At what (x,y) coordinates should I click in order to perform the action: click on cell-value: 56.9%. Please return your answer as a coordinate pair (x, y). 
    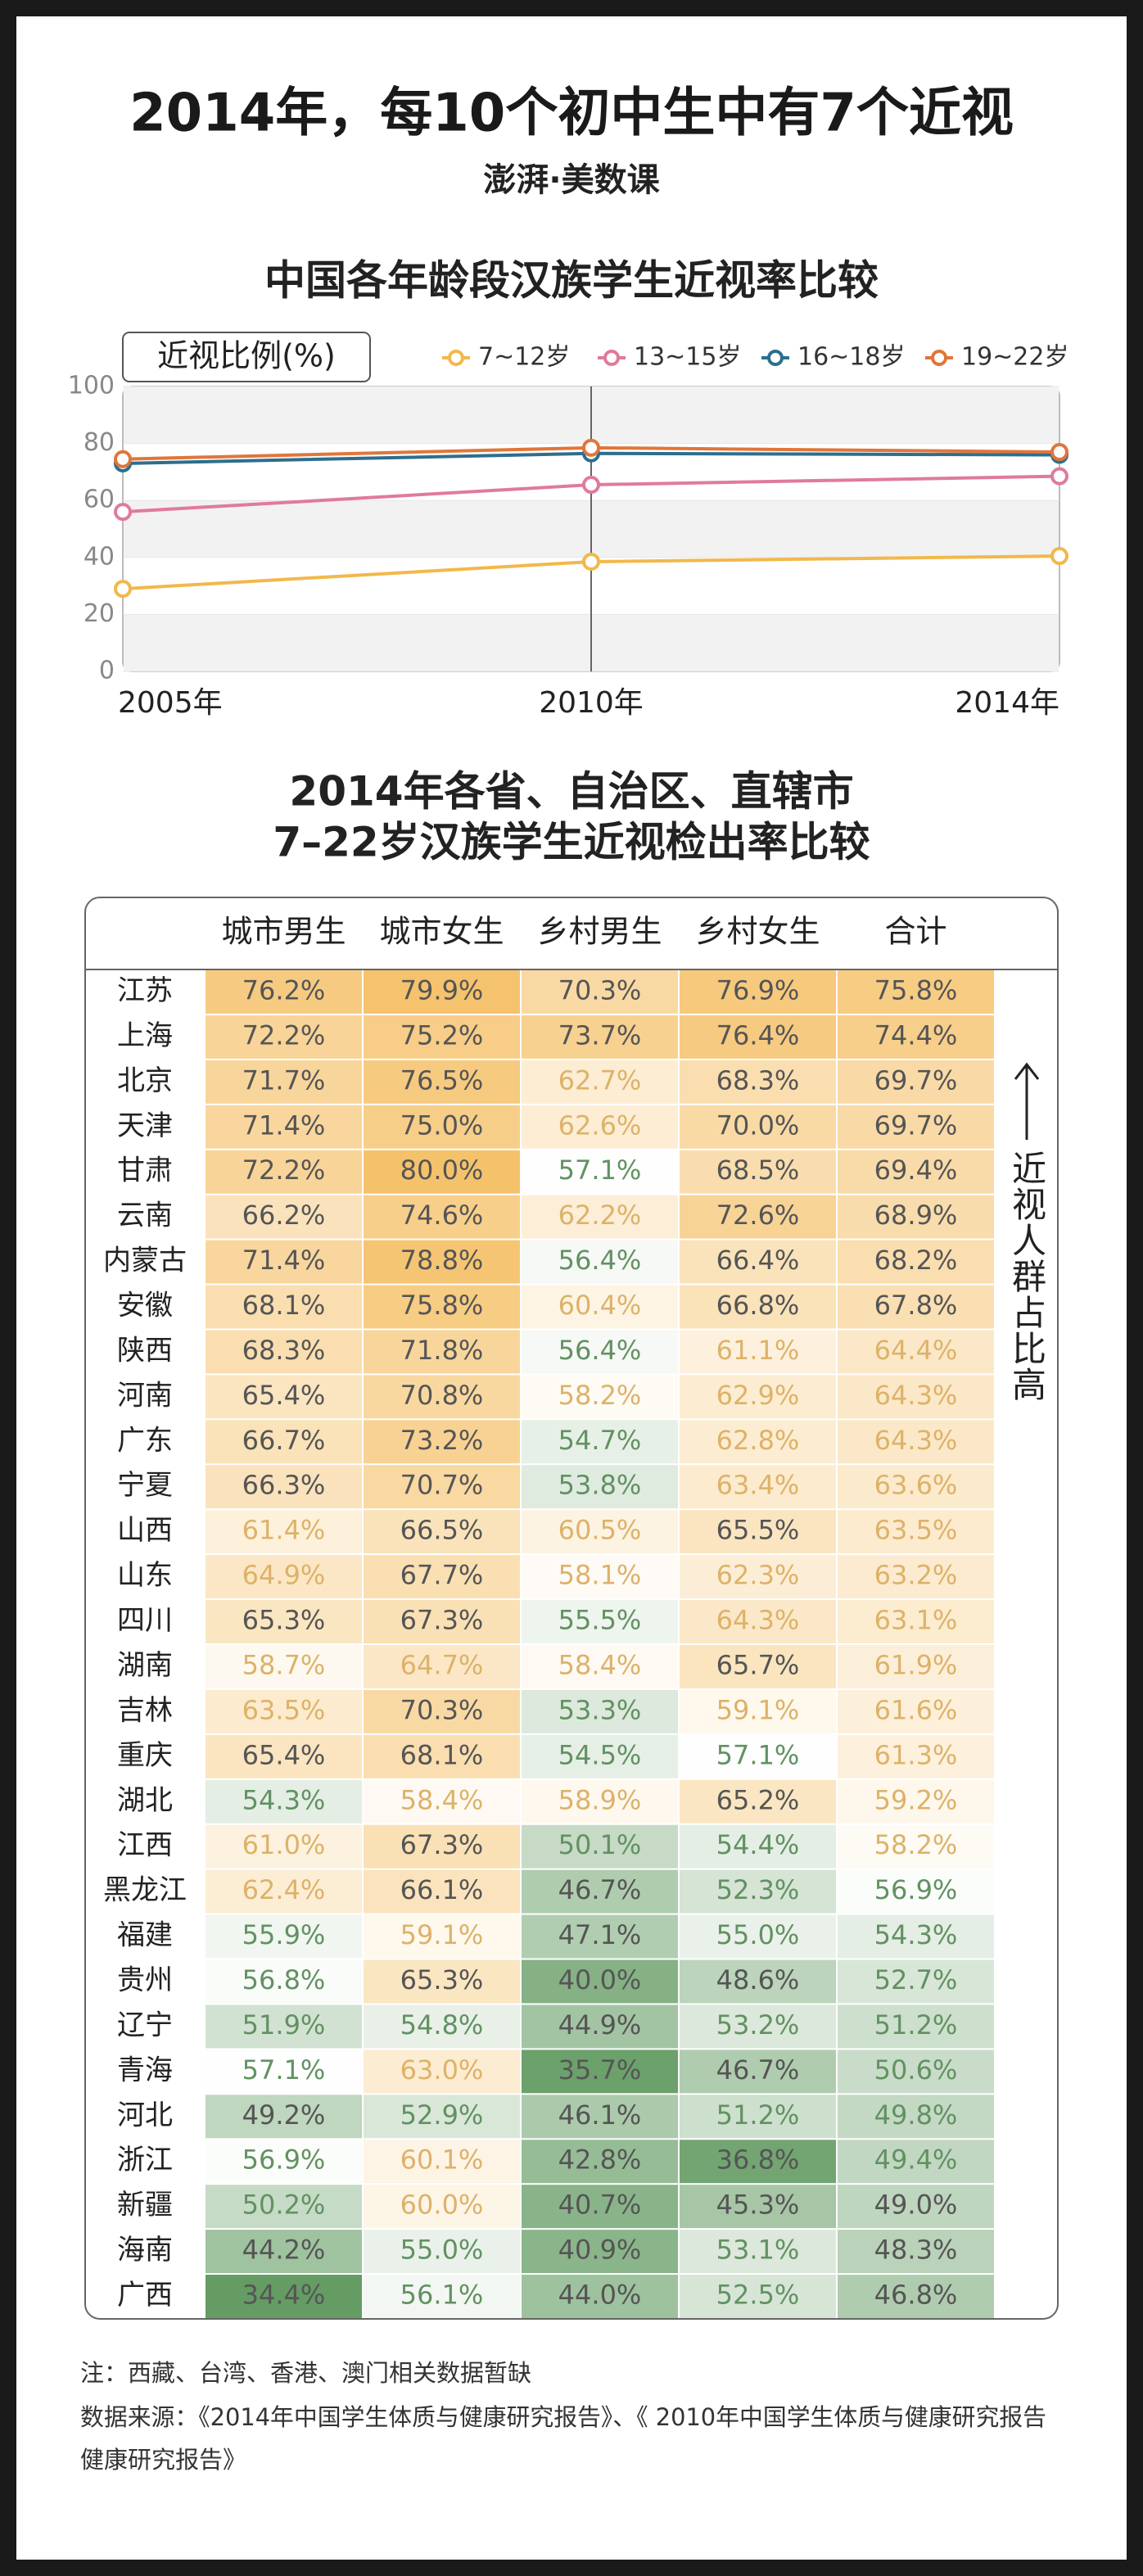
    Looking at the image, I should click on (284, 2160).